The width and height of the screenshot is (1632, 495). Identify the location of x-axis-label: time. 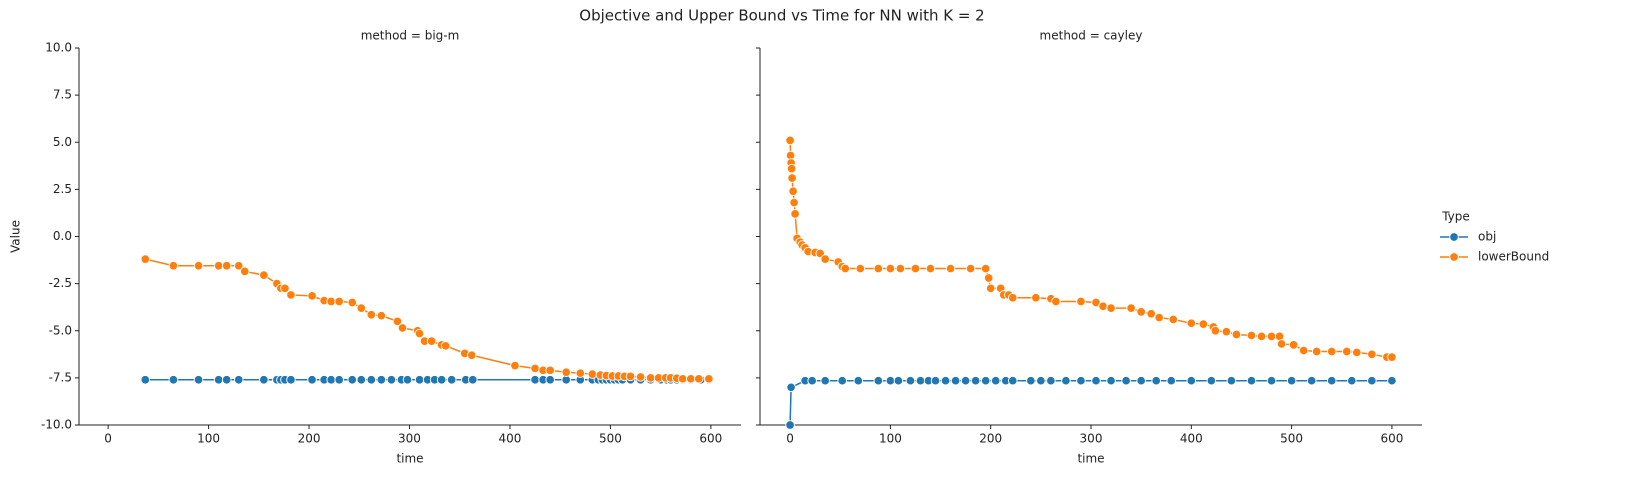
(409, 459).